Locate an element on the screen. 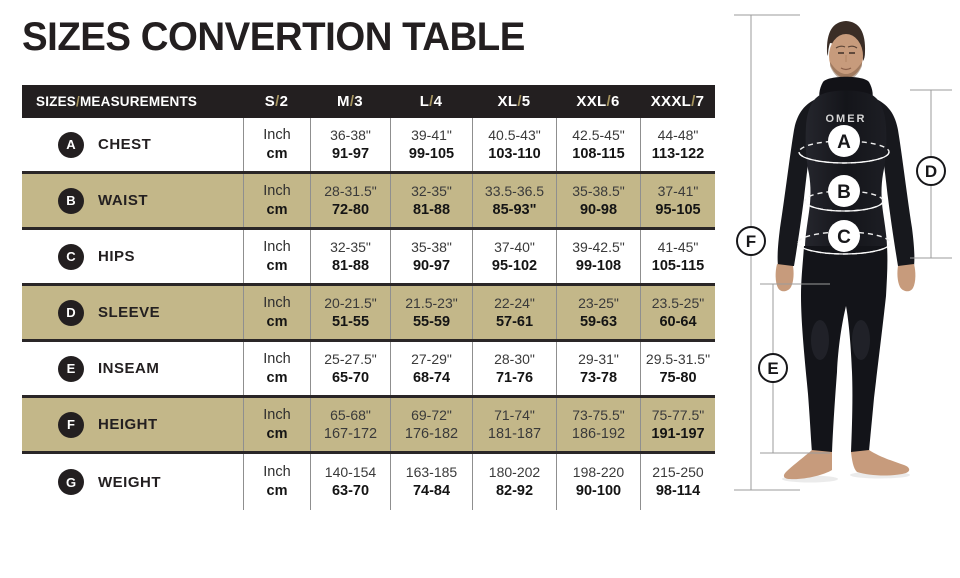 The image size is (960, 578). letter-badge: G is located at coordinates (71, 482).